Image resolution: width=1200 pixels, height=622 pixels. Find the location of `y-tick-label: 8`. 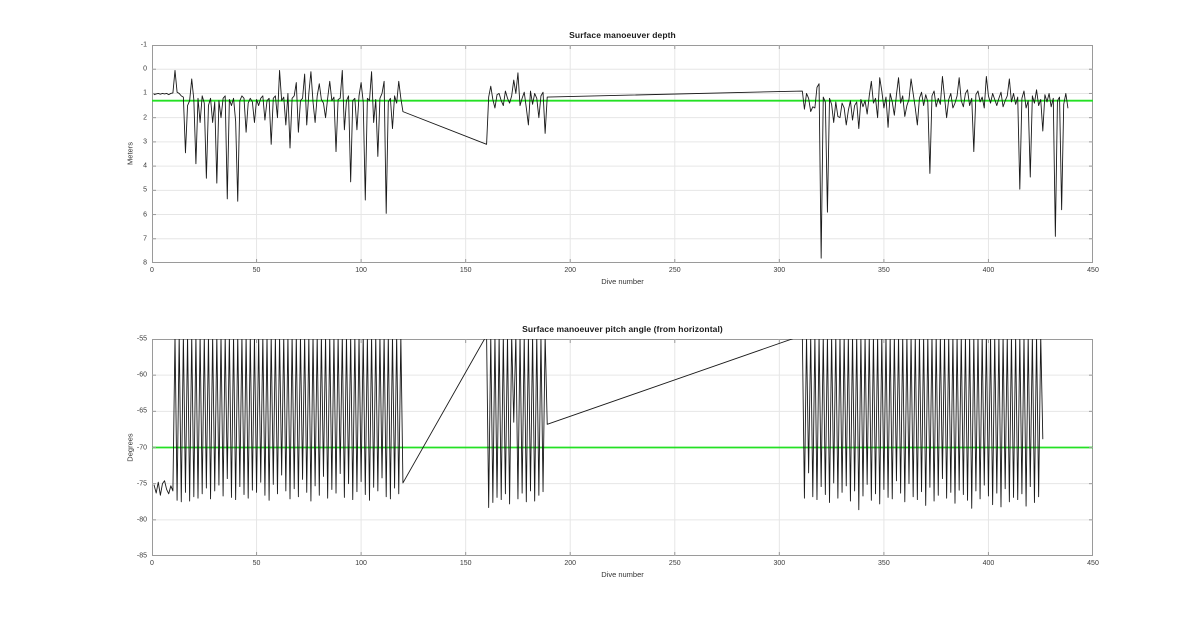

y-tick-label: 8 is located at coordinates (145, 263).